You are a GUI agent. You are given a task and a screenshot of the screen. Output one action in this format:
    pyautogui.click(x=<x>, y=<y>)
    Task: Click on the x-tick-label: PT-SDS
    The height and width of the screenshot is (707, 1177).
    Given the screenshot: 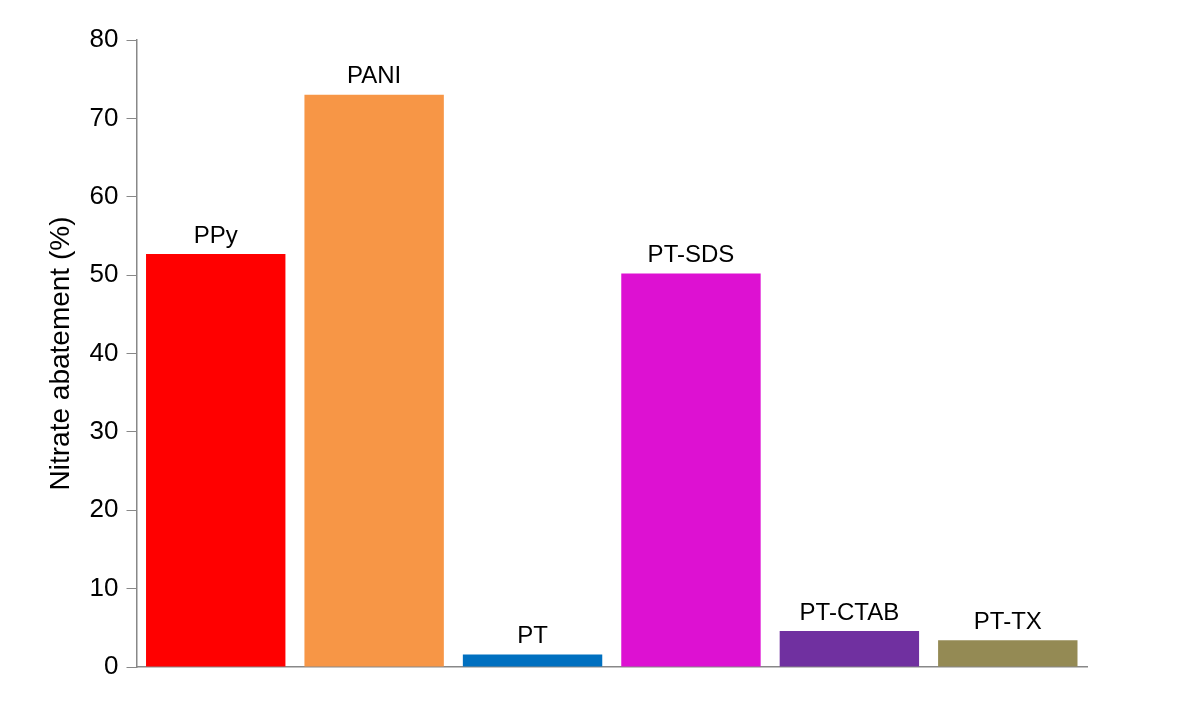 What is the action you would take?
    pyautogui.click(x=691, y=254)
    